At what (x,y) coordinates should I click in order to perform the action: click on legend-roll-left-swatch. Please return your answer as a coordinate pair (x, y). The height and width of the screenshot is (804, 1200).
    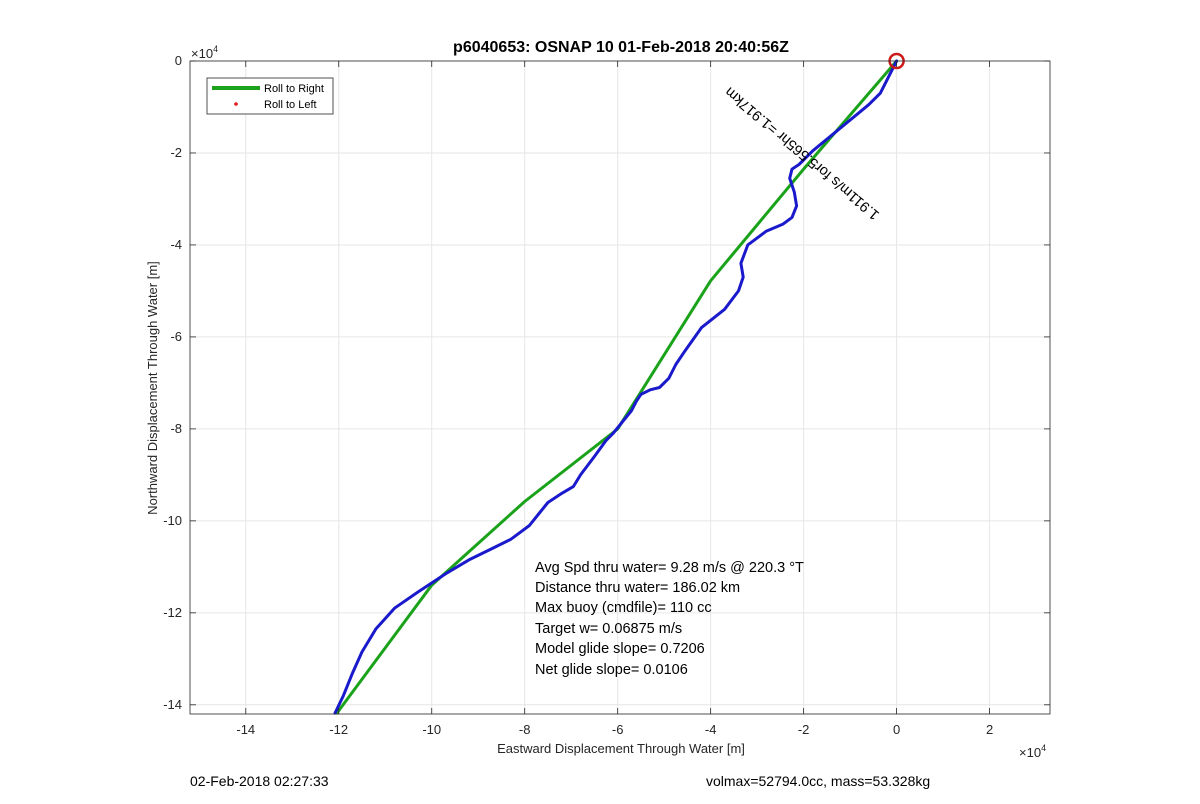
    Looking at the image, I should click on (236, 104).